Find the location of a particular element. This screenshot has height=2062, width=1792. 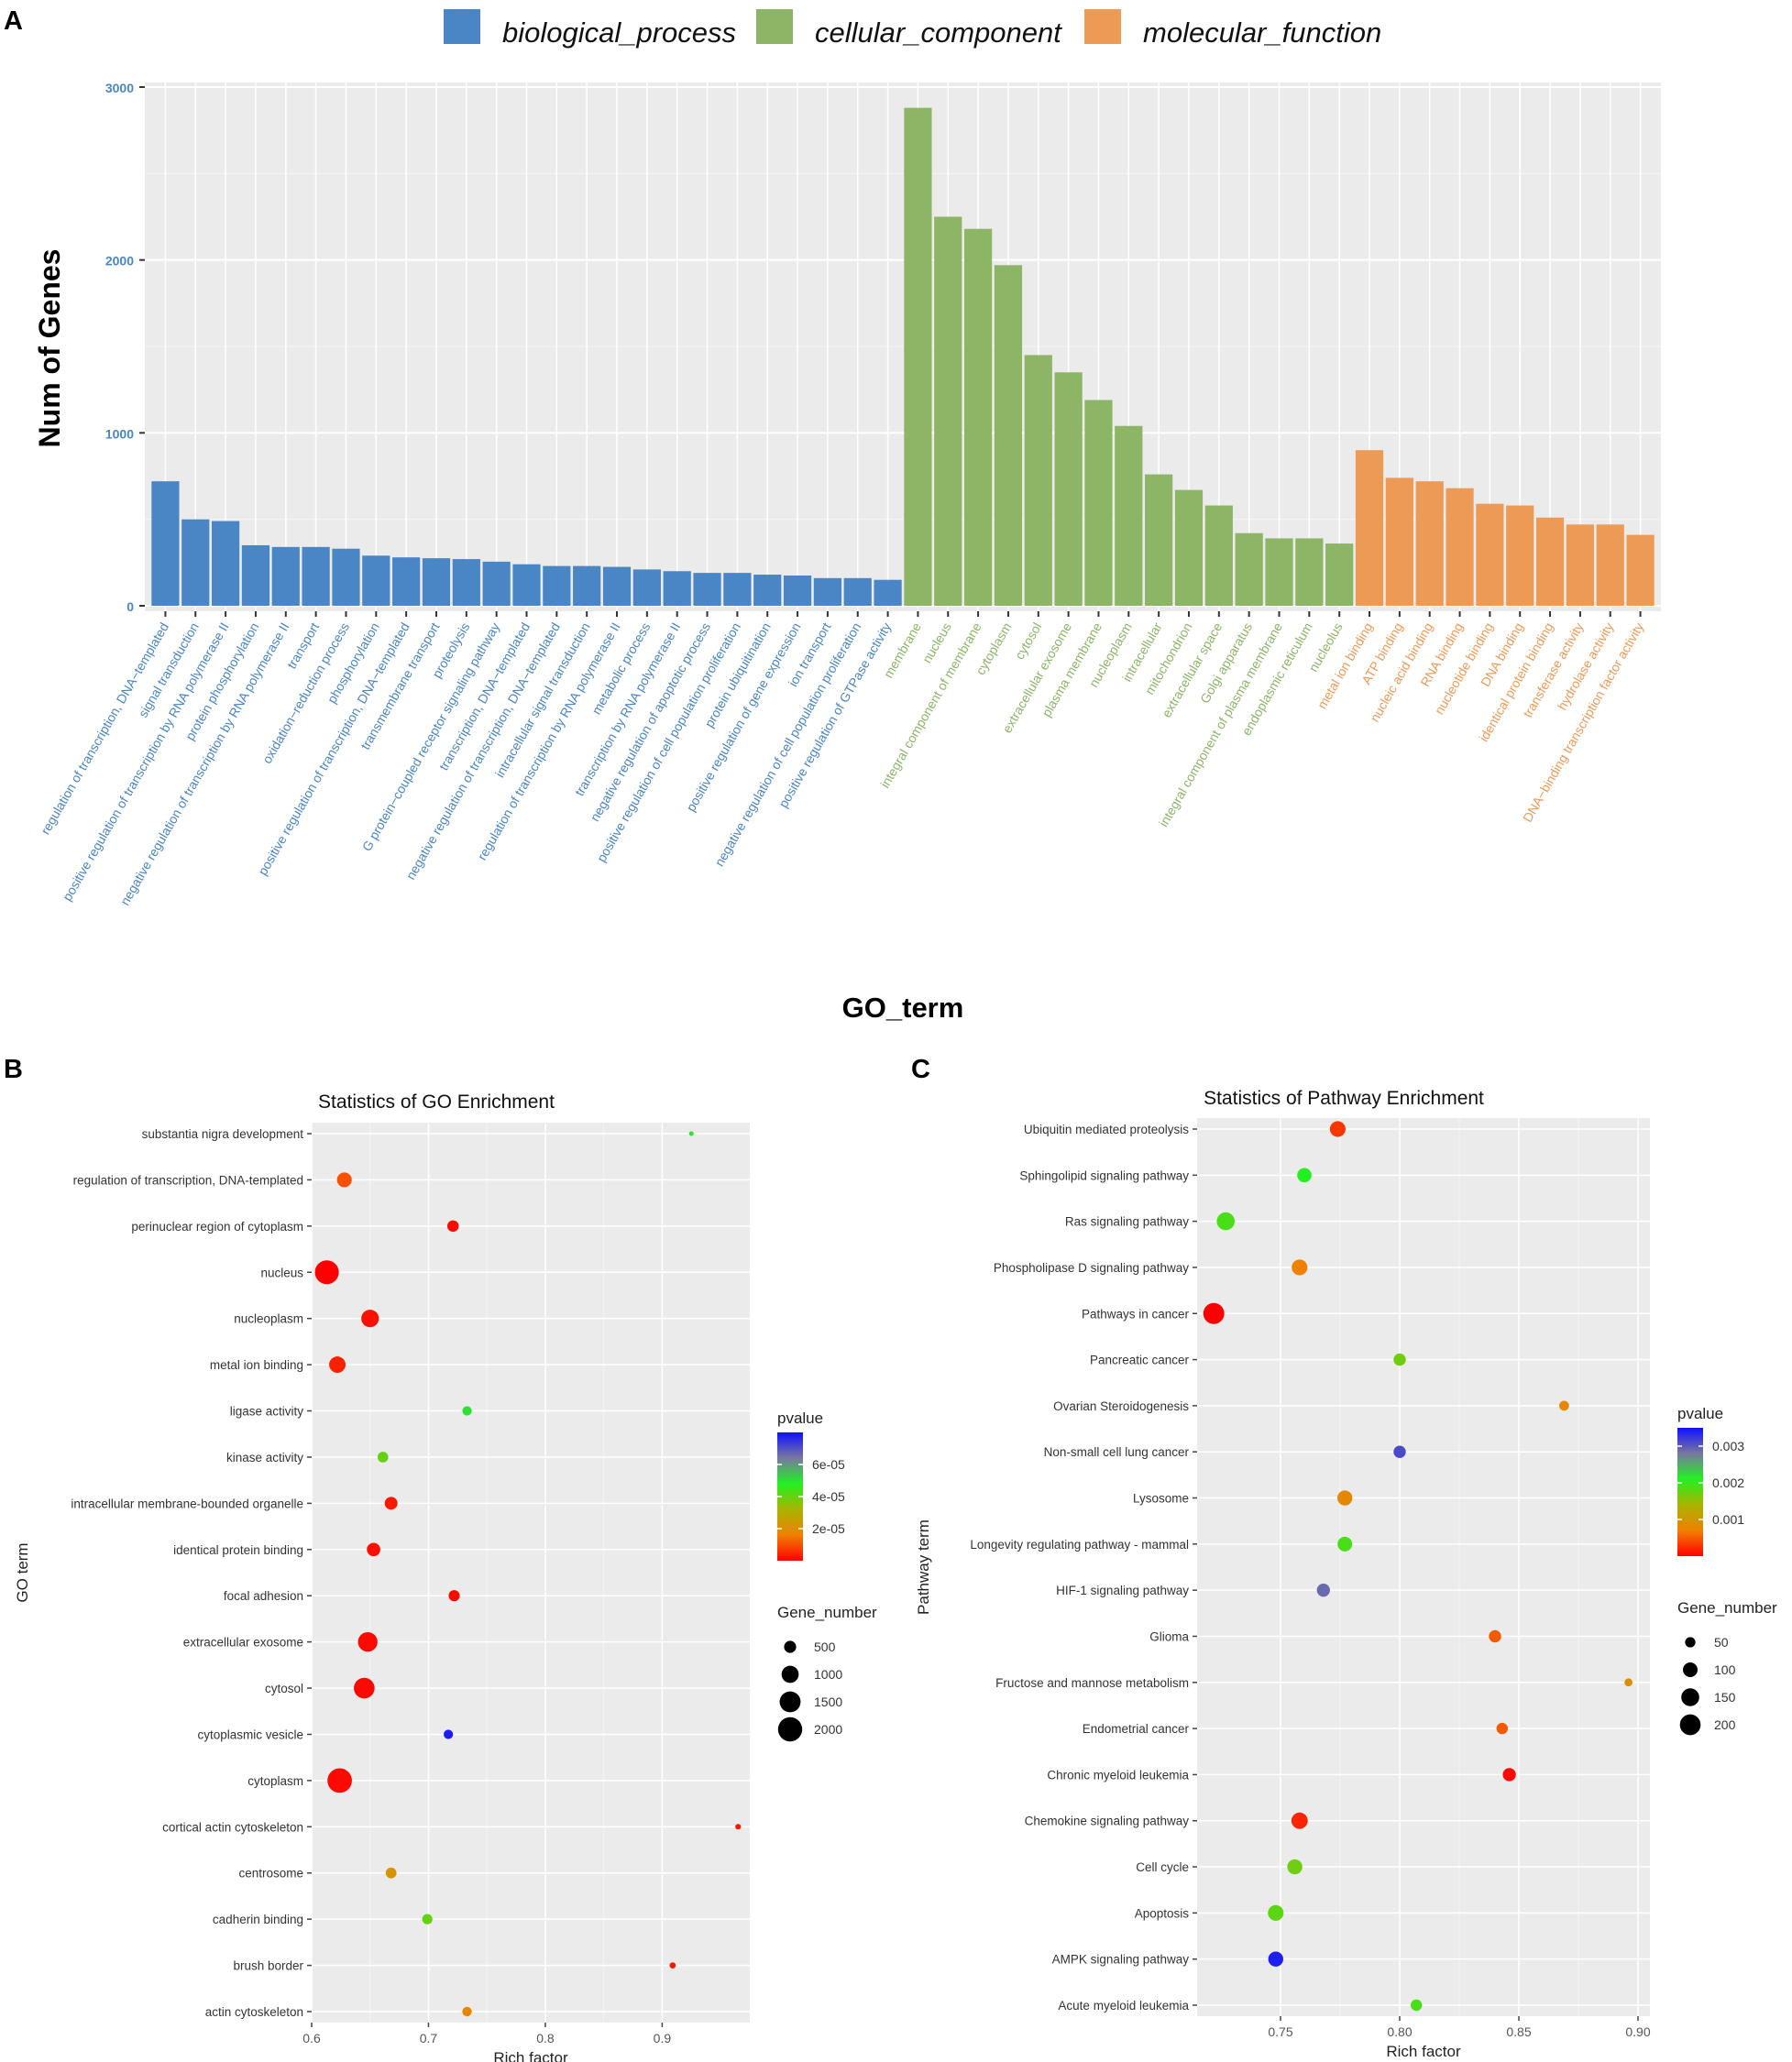

x-tick-label: 0.9 is located at coordinates (663, 2039).